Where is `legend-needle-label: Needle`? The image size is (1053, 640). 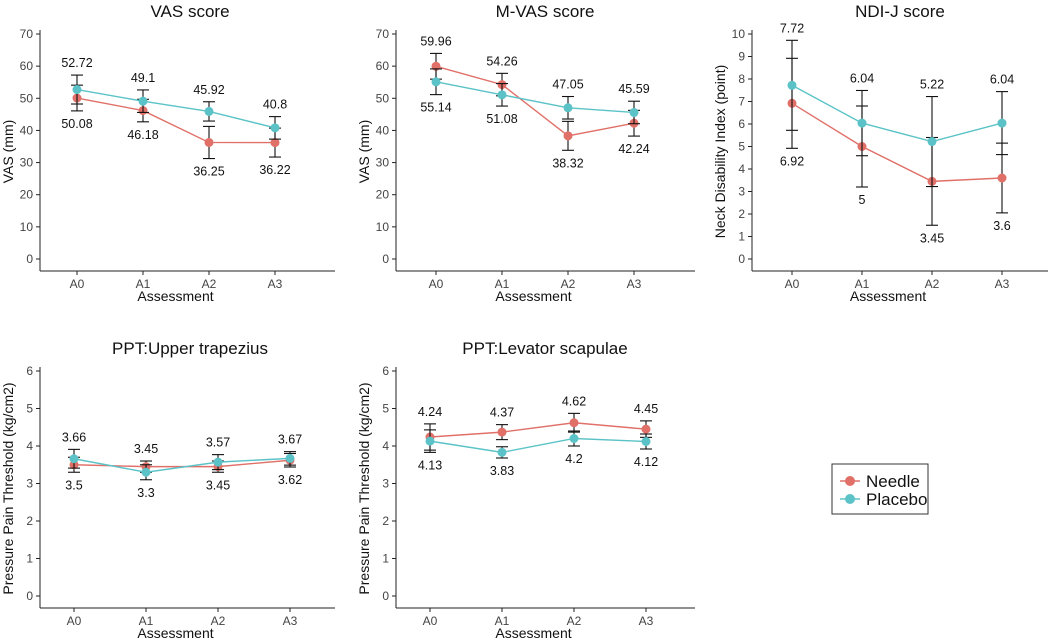 legend-needle-label: Needle is located at coordinates (893, 481).